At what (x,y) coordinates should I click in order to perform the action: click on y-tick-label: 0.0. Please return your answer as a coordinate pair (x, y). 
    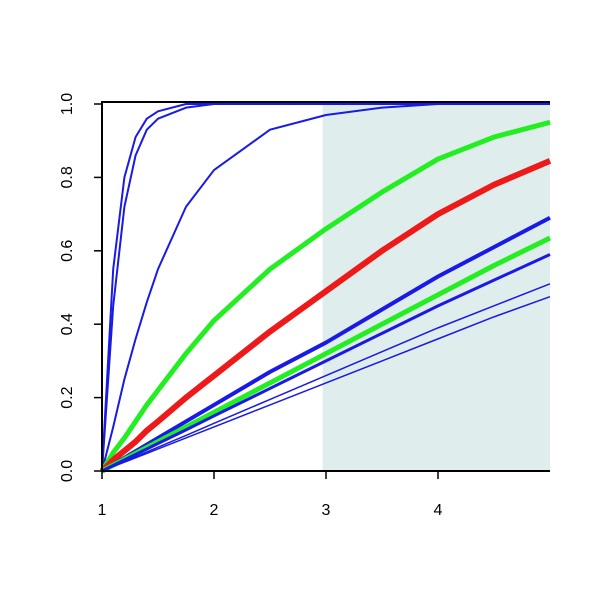
    Looking at the image, I should click on (67, 471).